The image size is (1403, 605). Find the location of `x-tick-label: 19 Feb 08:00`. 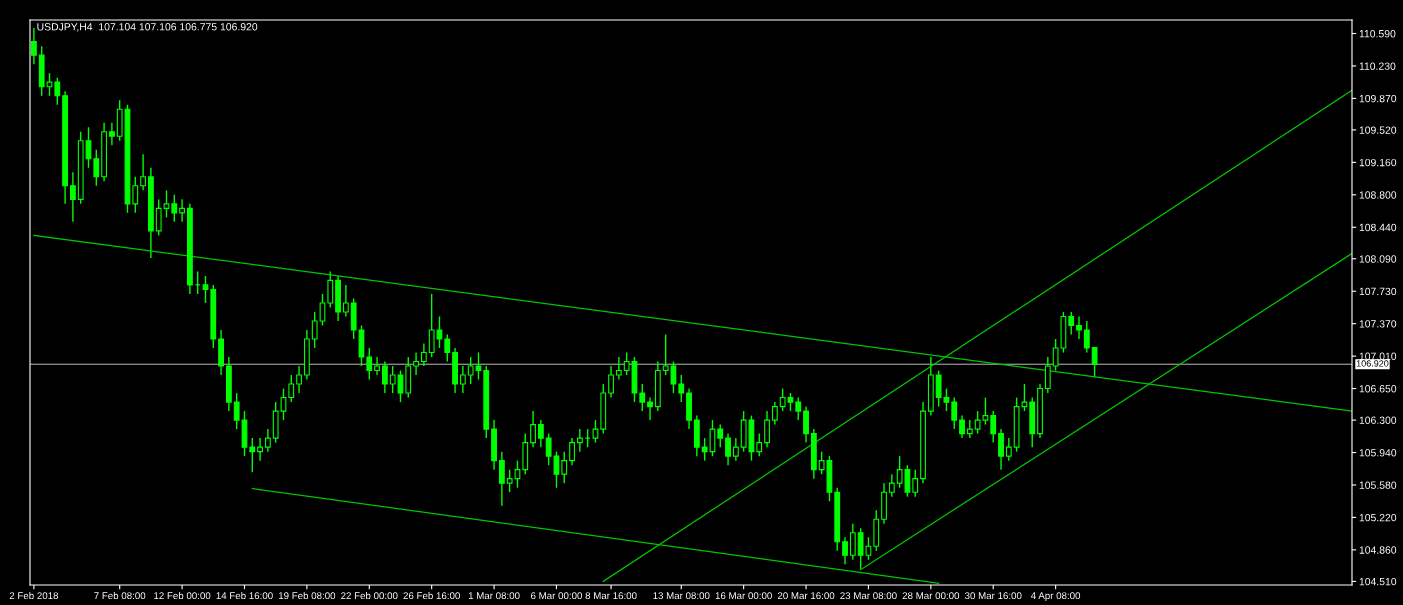

x-tick-label: 19 Feb 08:00 is located at coordinates (307, 595).